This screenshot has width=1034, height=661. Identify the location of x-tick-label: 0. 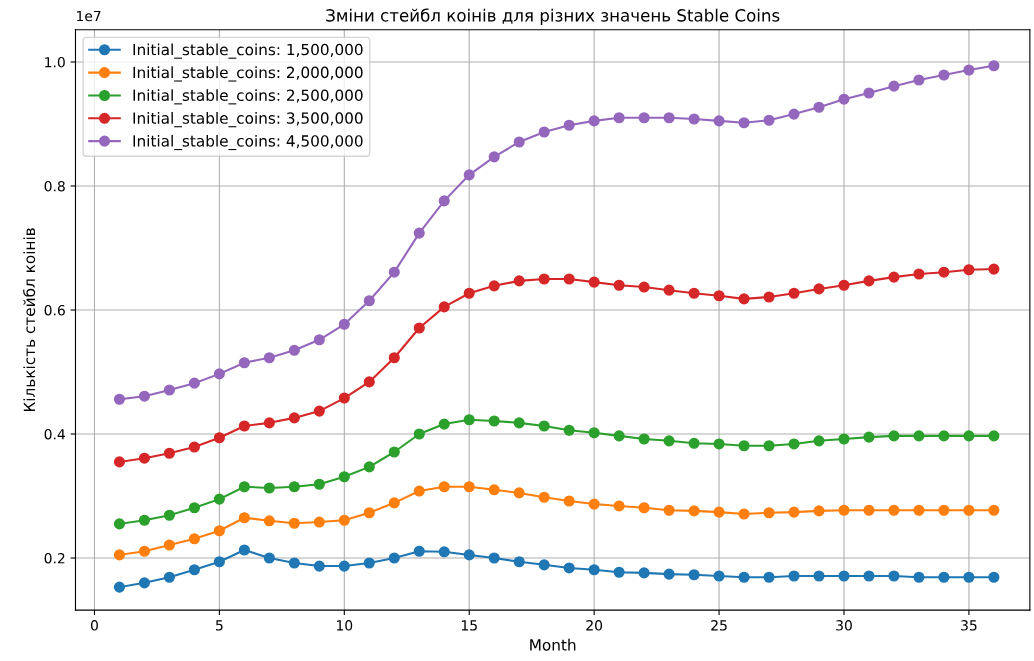
(94, 625).